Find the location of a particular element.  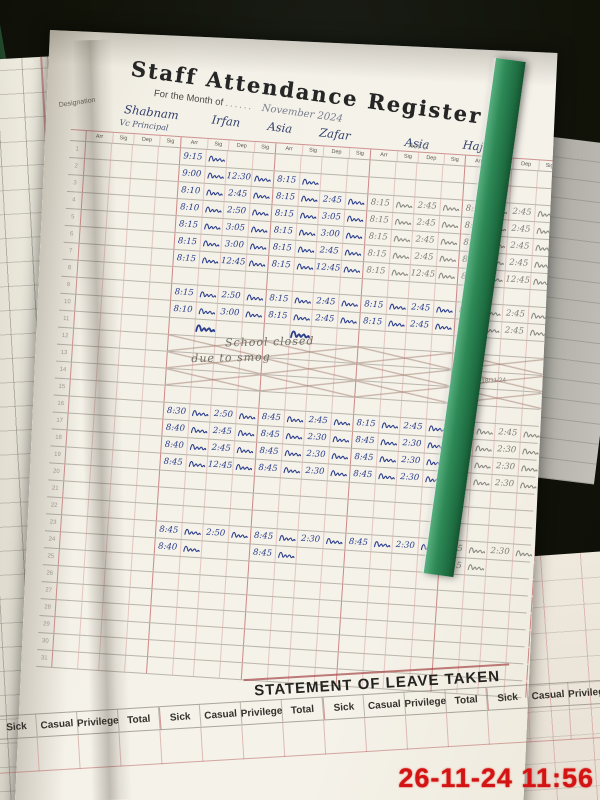

row-number: 17 is located at coordinates (60, 421).